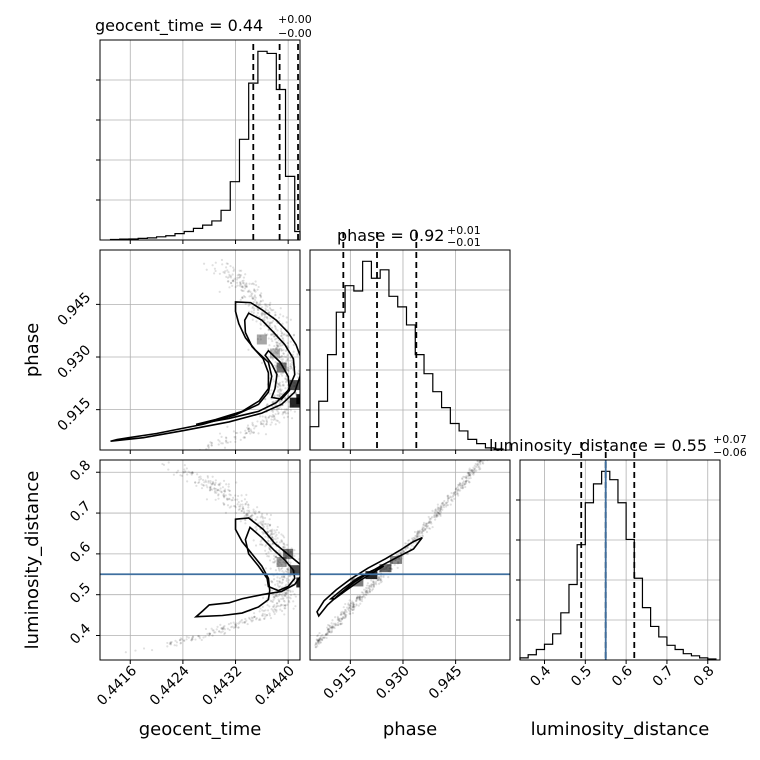  What do you see at coordinates (393, 683) in the screenshot?
I see `xtick-label-phase-1: 0.930` at bounding box center [393, 683].